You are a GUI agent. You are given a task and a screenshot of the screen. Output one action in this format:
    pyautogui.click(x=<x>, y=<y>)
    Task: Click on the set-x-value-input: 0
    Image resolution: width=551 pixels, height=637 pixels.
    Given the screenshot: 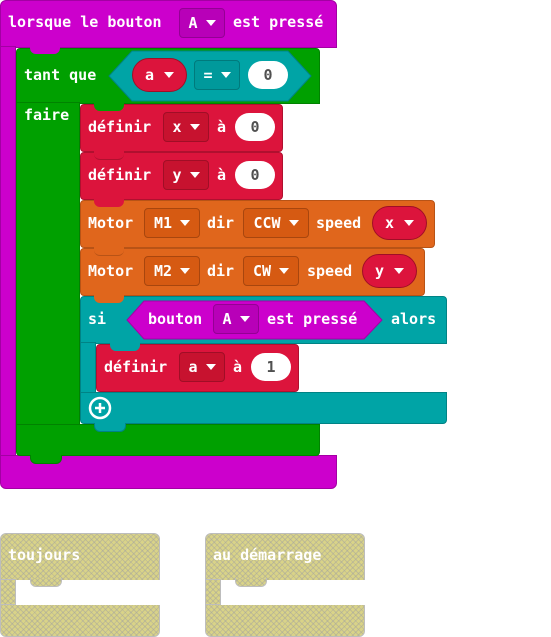 What is the action you would take?
    pyautogui.click(x=255, y=127)
    